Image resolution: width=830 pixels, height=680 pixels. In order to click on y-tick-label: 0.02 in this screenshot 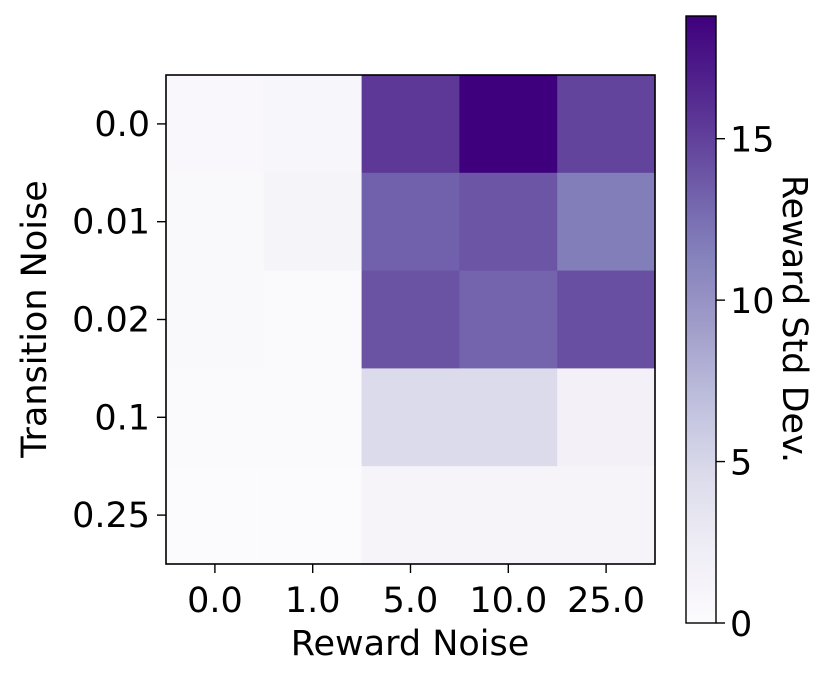, I will do `click(111, 321)`.